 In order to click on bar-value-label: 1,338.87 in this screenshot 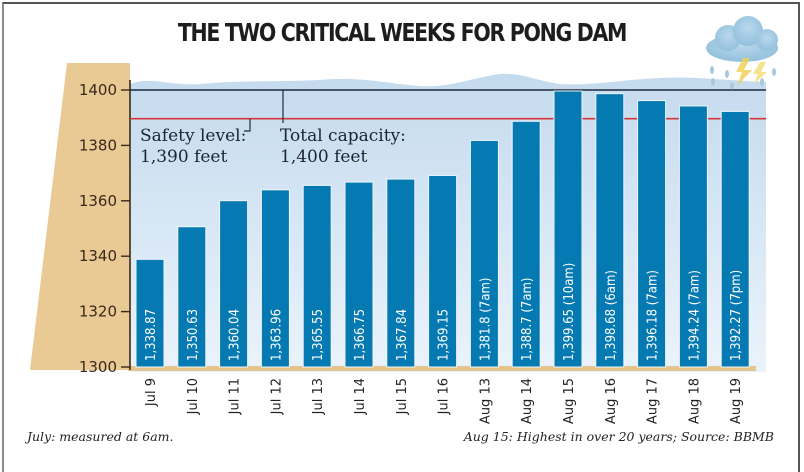, I will do `click(151, 335)`.